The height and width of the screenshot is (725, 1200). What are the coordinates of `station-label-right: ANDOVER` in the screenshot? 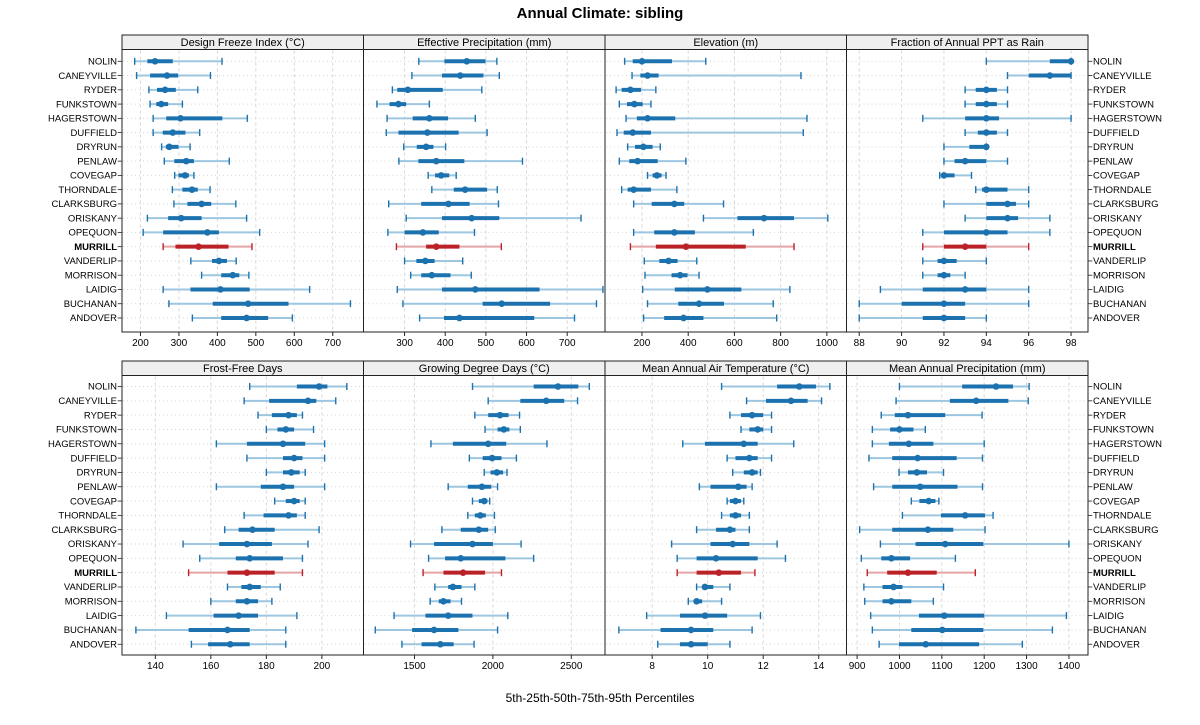 It's located at (1116, 318).